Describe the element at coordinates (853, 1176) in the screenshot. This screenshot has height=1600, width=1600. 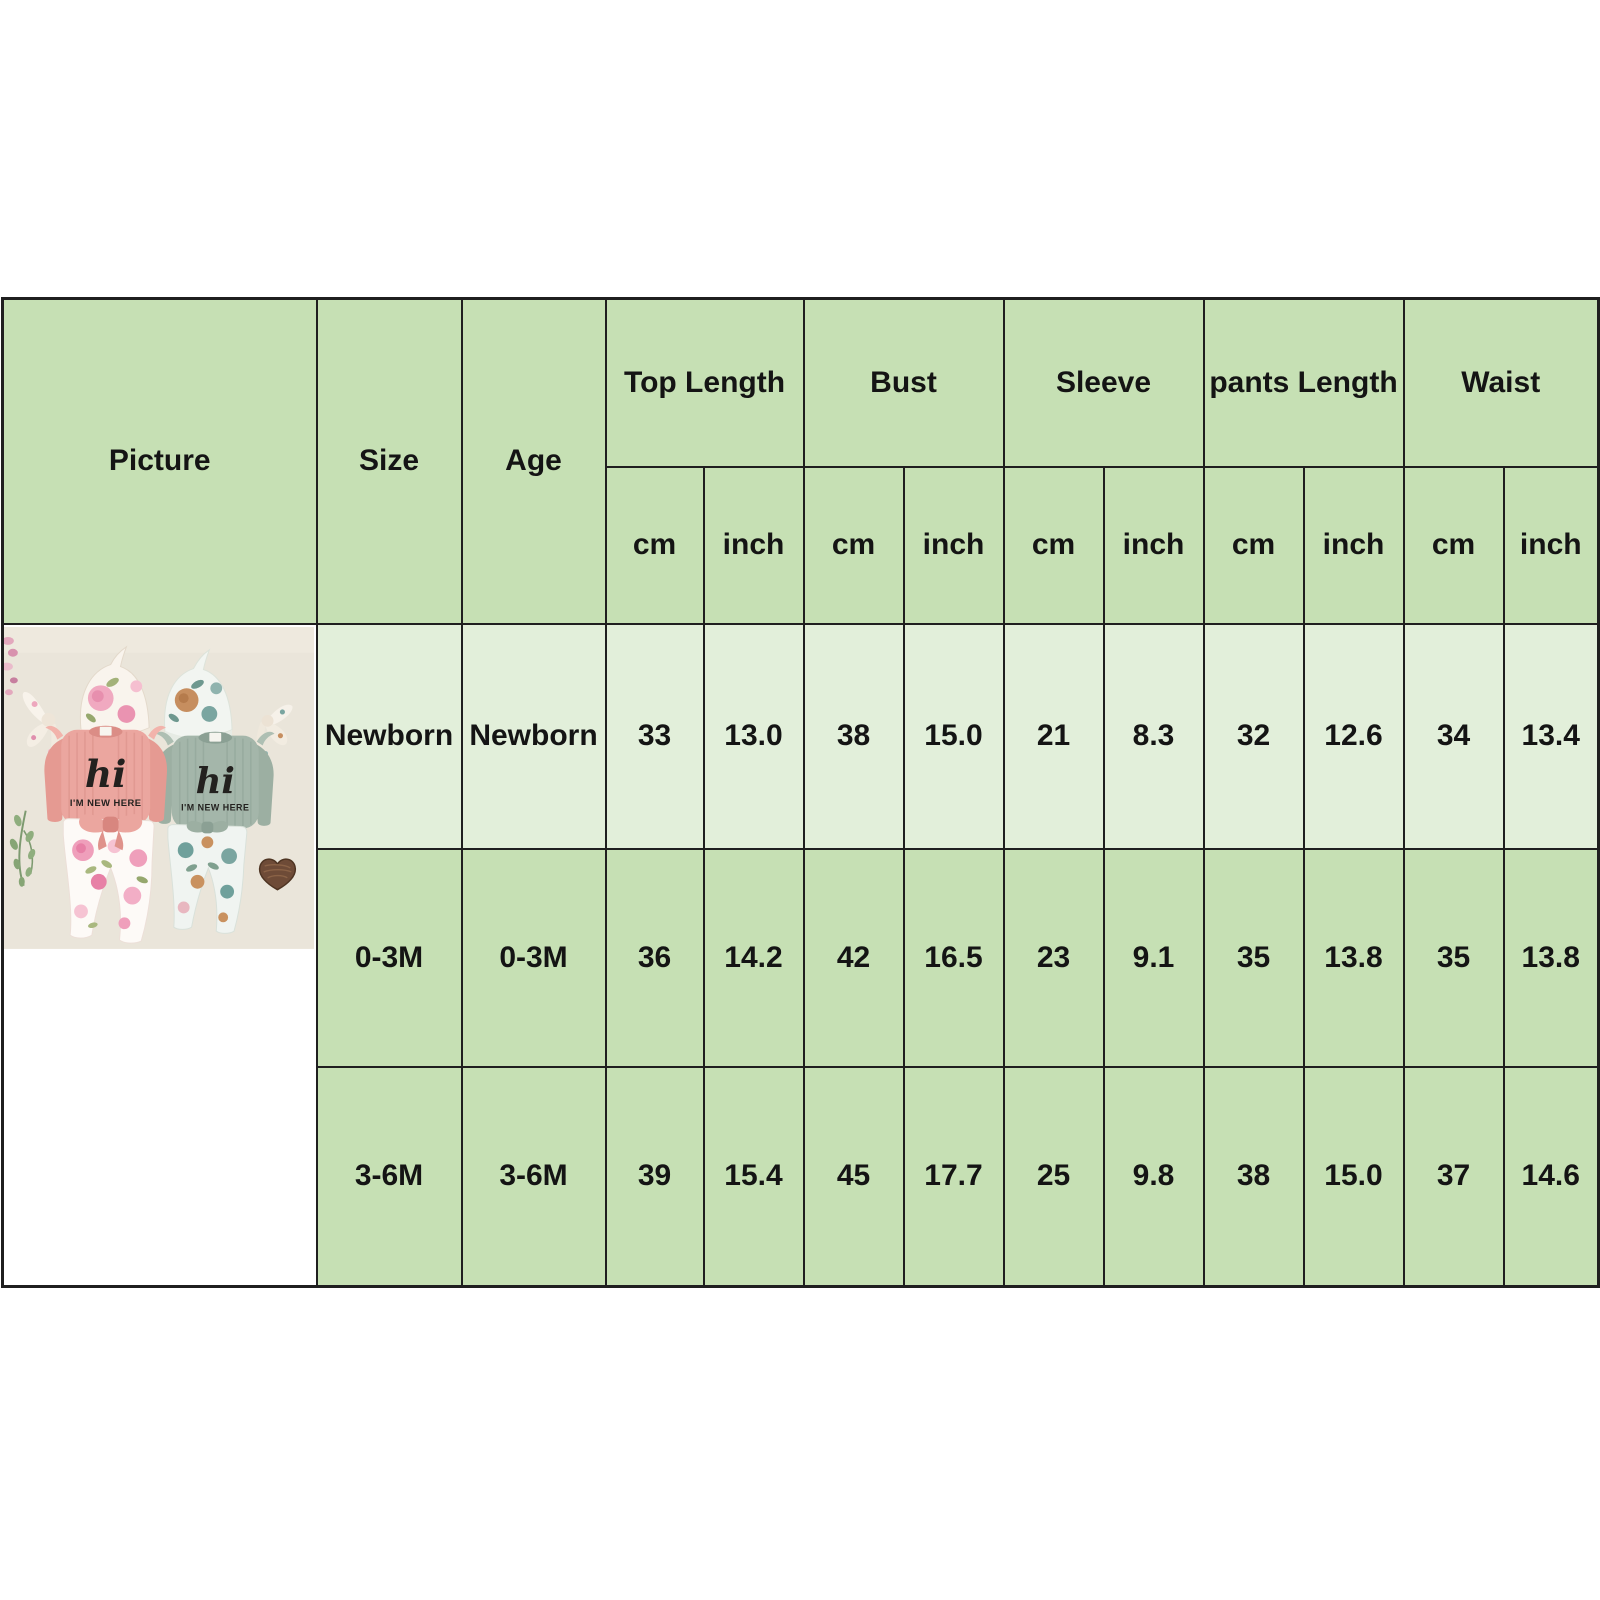
I see `cell-value: 45` at that location.